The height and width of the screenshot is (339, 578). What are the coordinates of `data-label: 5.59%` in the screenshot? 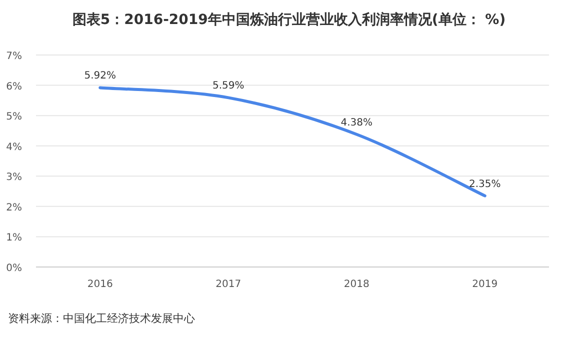 It's located at (228, 86).